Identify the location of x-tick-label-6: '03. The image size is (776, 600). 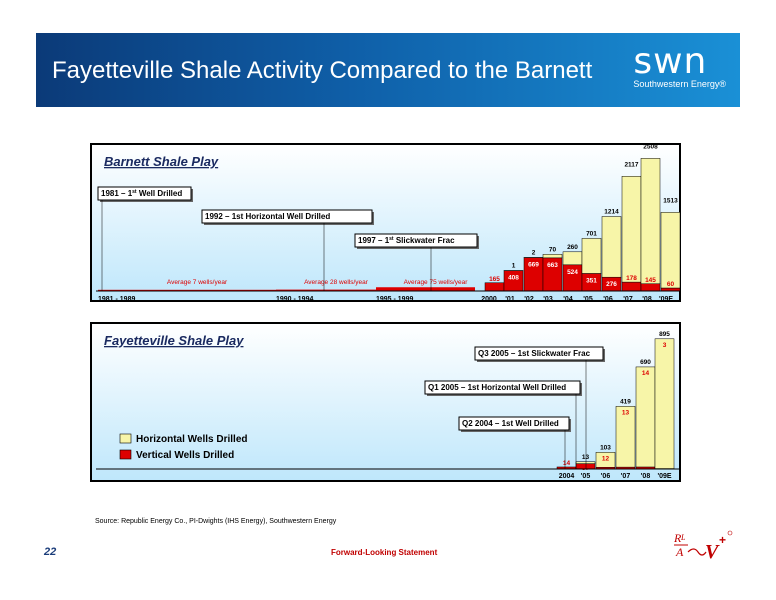
(548, 299).